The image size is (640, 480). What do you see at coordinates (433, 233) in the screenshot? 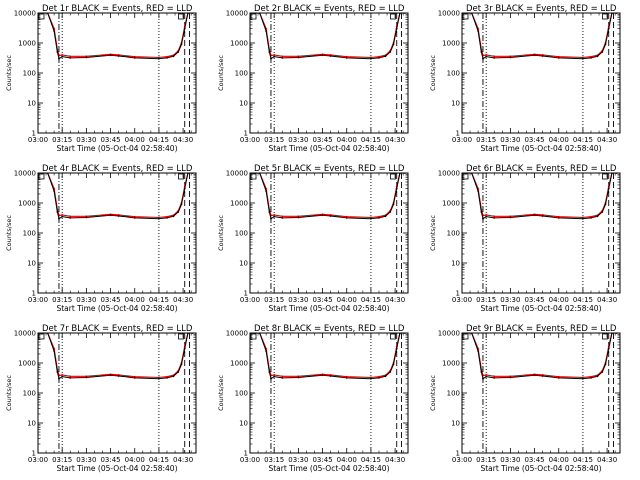
I see `y-axis-label: Counts/sec` at bounding box center [433, 233].